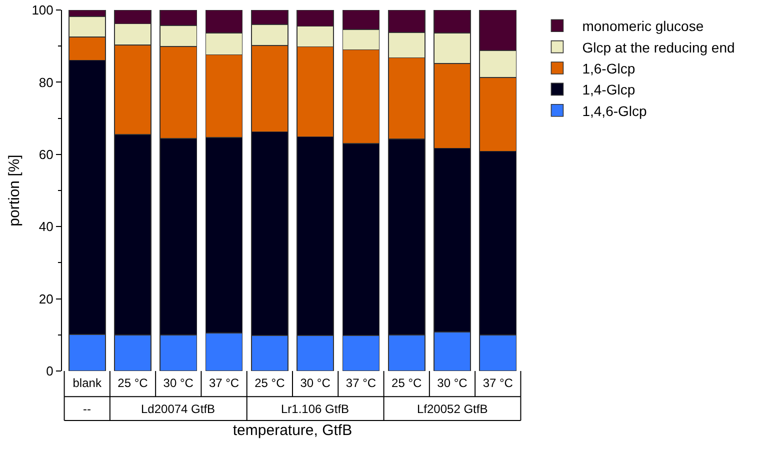 The width and height of the screenshot is (780, 453). What do you see at coordinates (178, 409) in the screenshot?
I see `text: Ld20074 GtfB` at bounding box center [178, 409].